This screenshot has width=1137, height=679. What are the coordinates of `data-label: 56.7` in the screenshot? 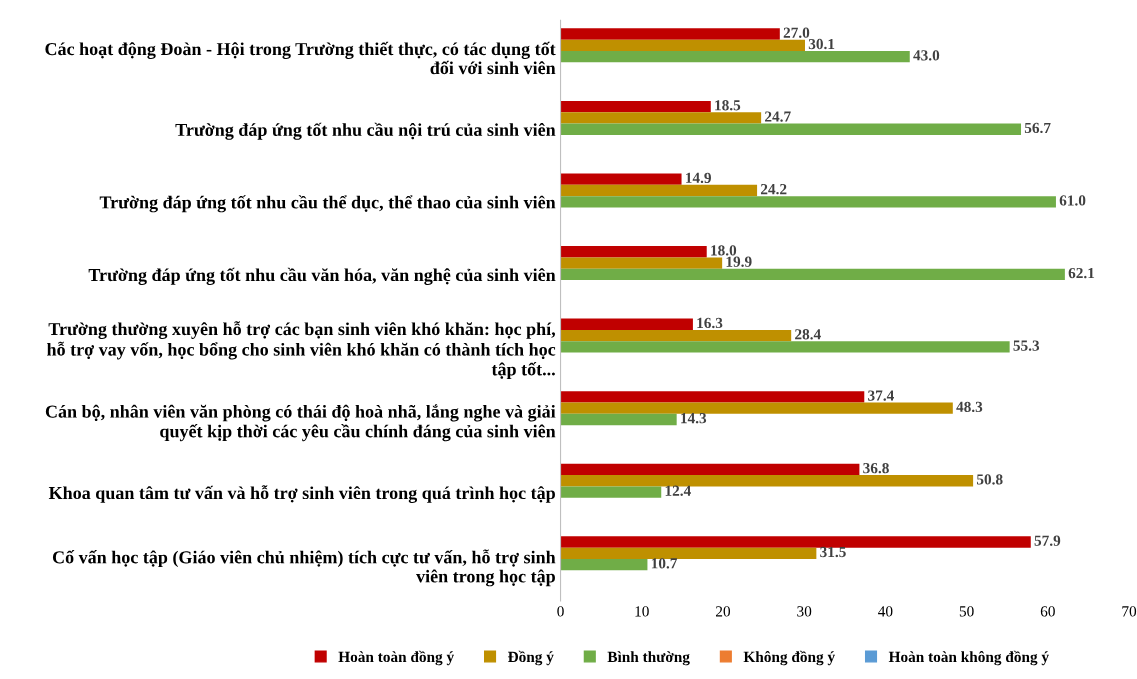 It's located at (1037, 128).